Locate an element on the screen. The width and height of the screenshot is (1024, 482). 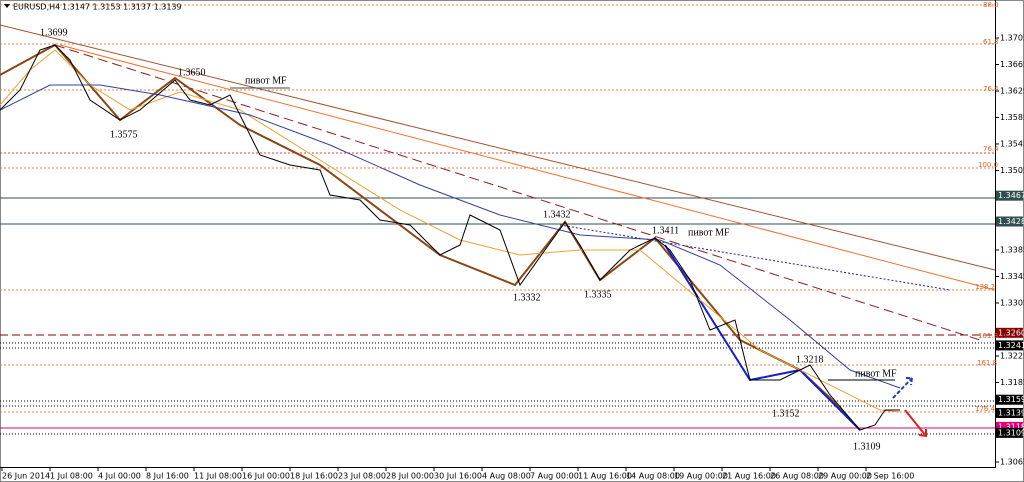
zigzag is located at coordinates (762, 337).